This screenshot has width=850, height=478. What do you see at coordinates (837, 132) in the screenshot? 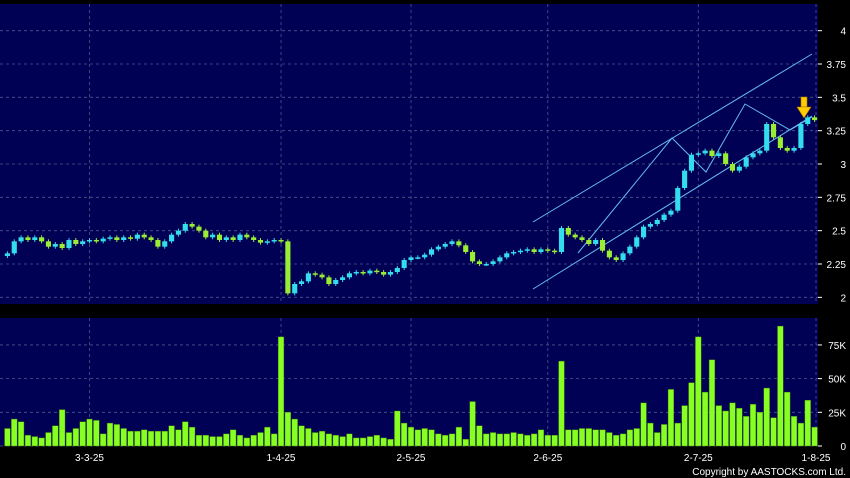
I see `price-tick-label: 3.25` at bounding box center [837, 132].